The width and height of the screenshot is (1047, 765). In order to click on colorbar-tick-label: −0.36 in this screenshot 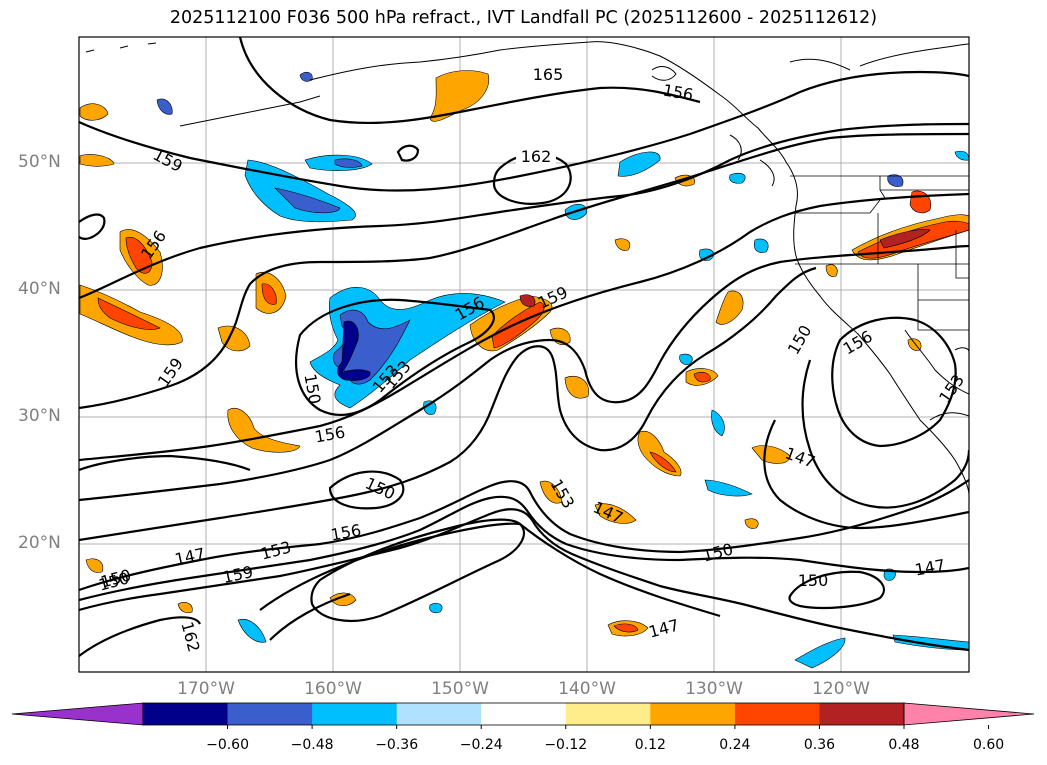, I will do `click(397, 745)`.